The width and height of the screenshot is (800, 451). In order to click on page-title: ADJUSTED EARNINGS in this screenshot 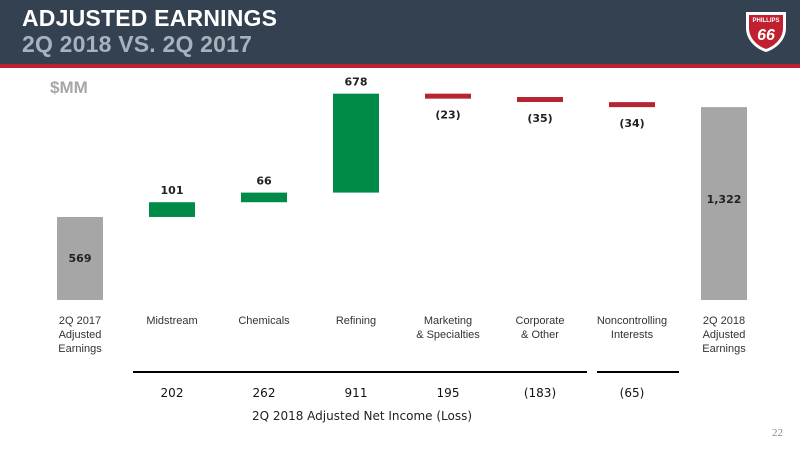, I will do `click(150, 18)`.